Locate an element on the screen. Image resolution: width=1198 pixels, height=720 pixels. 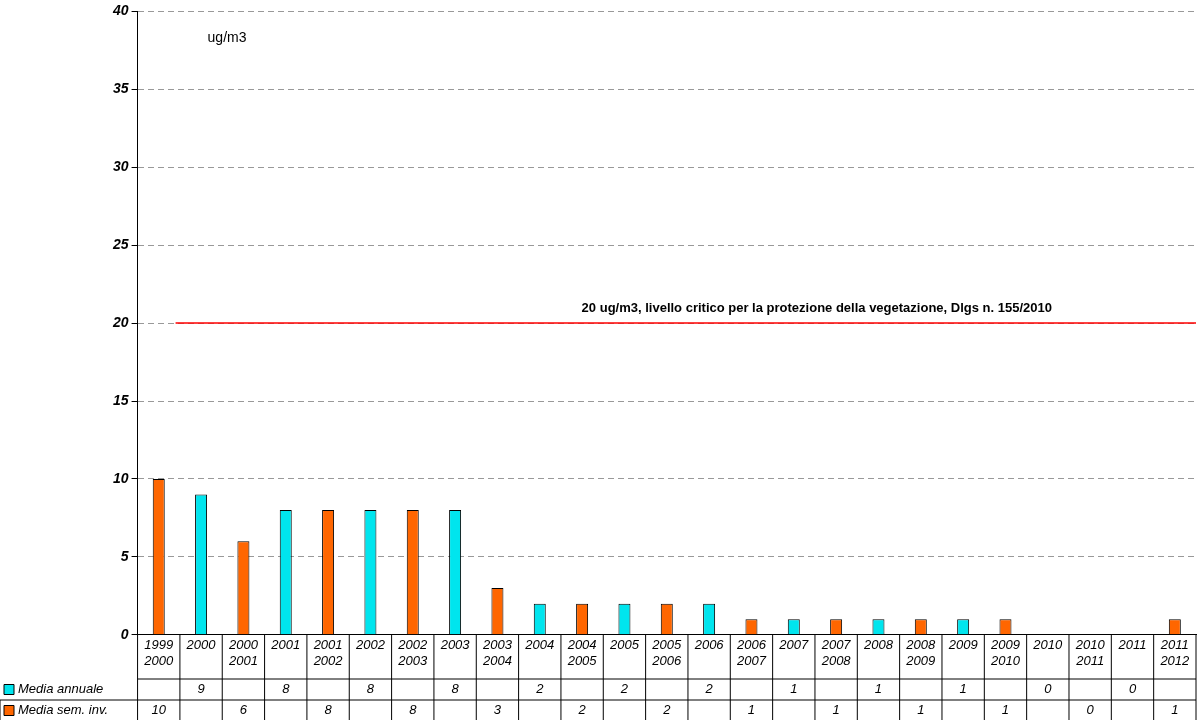
data-label: 6 is located at coordinates (243, 710).